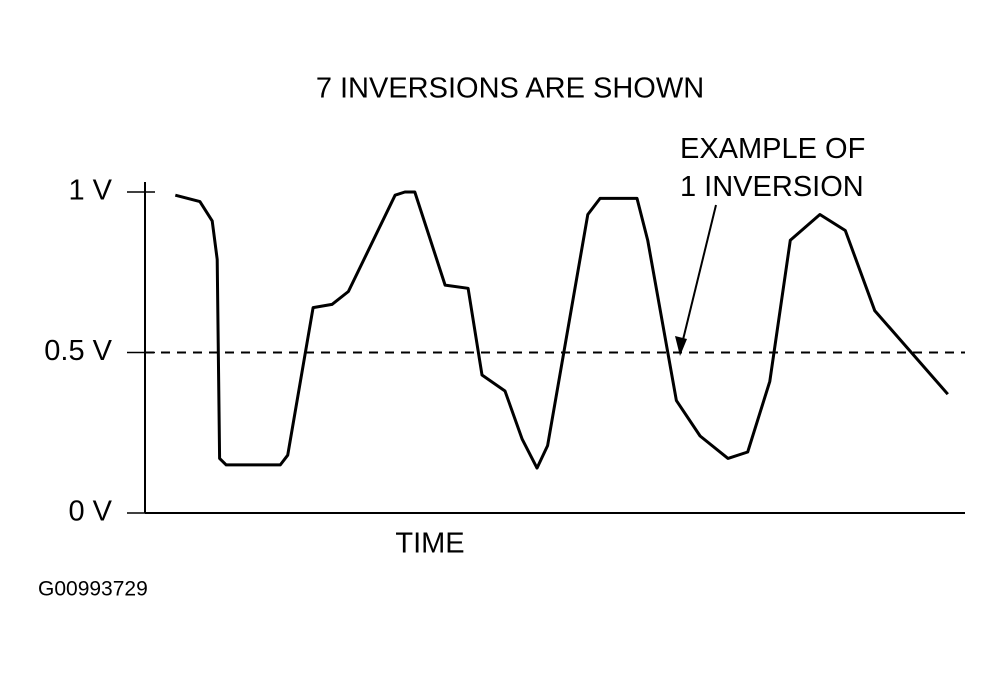 The height and width of the screenshot is (674, 1004). Describe the element at coordinates (772, 168) in the screenshot. I see `annotation: EXAMPLE OF 1 INVERSION` at that location.